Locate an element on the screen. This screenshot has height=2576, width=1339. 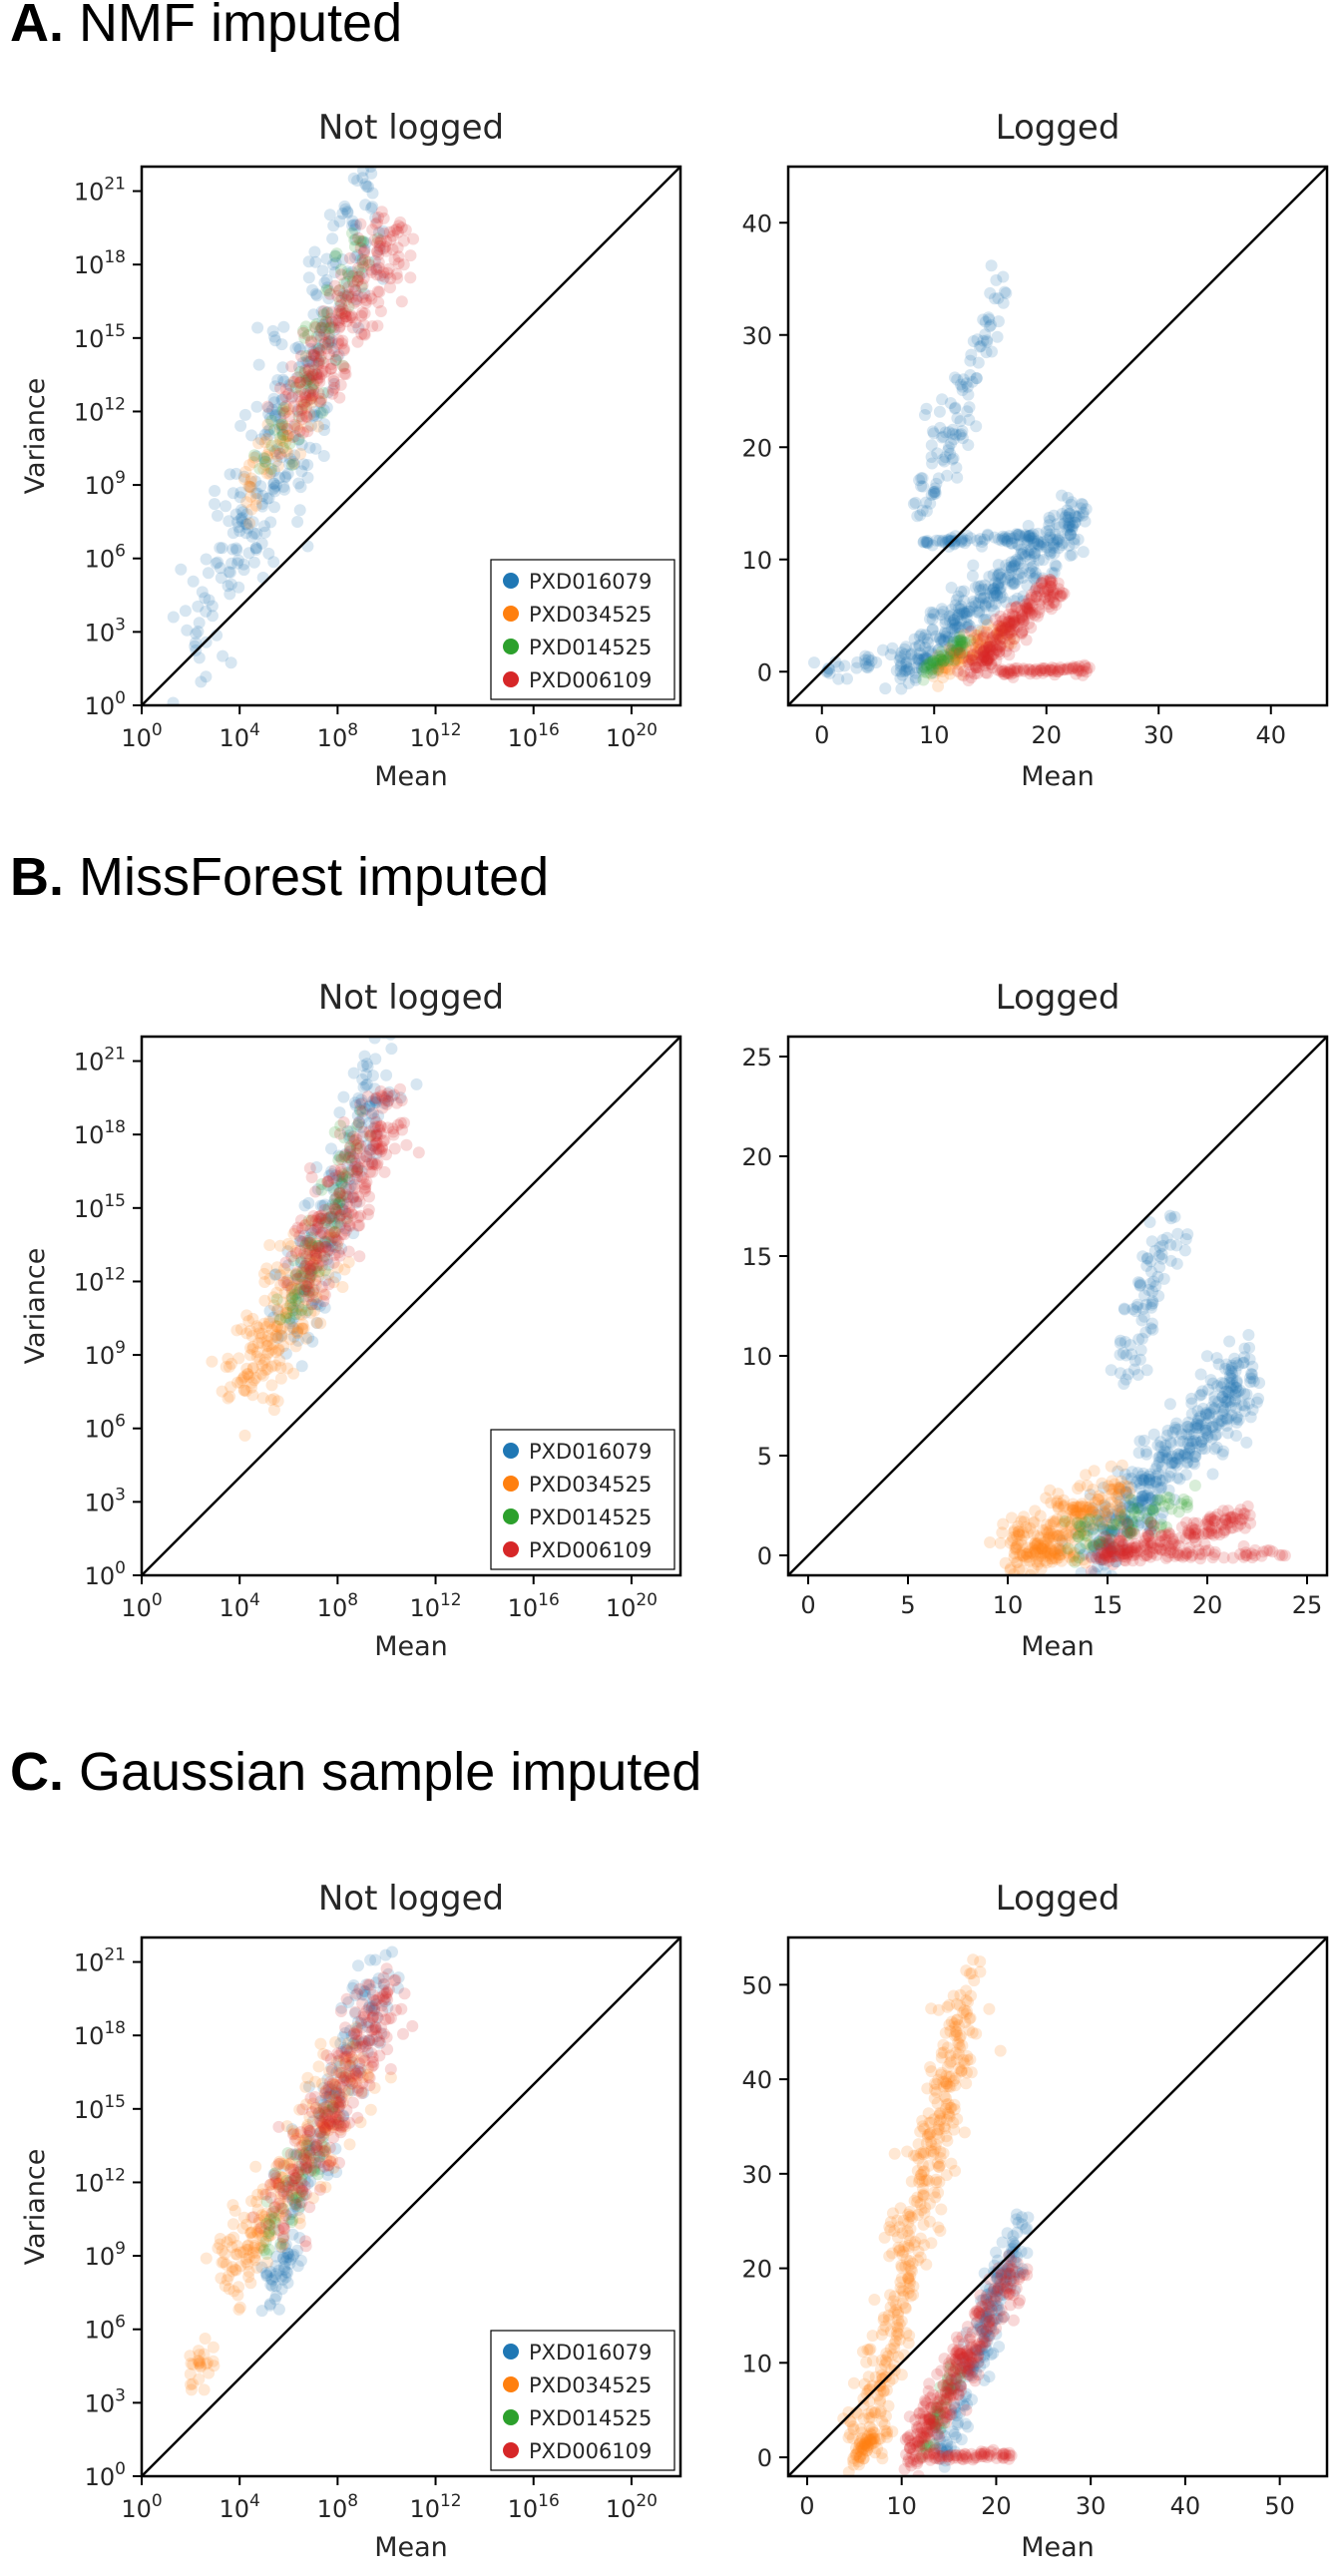
legend-label: PXD014525 is located at coordinates (590, 647).